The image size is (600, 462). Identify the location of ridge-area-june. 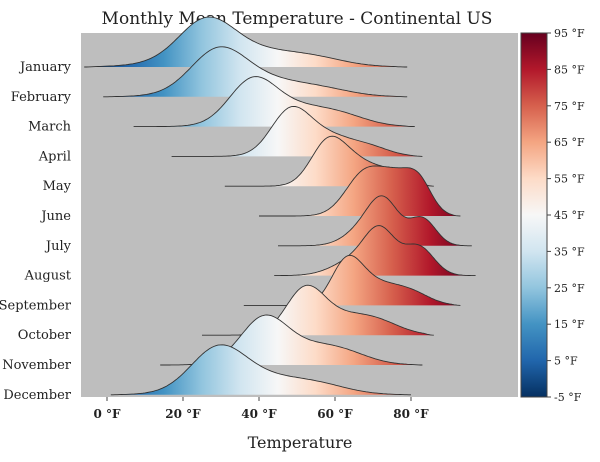
(360, 191).